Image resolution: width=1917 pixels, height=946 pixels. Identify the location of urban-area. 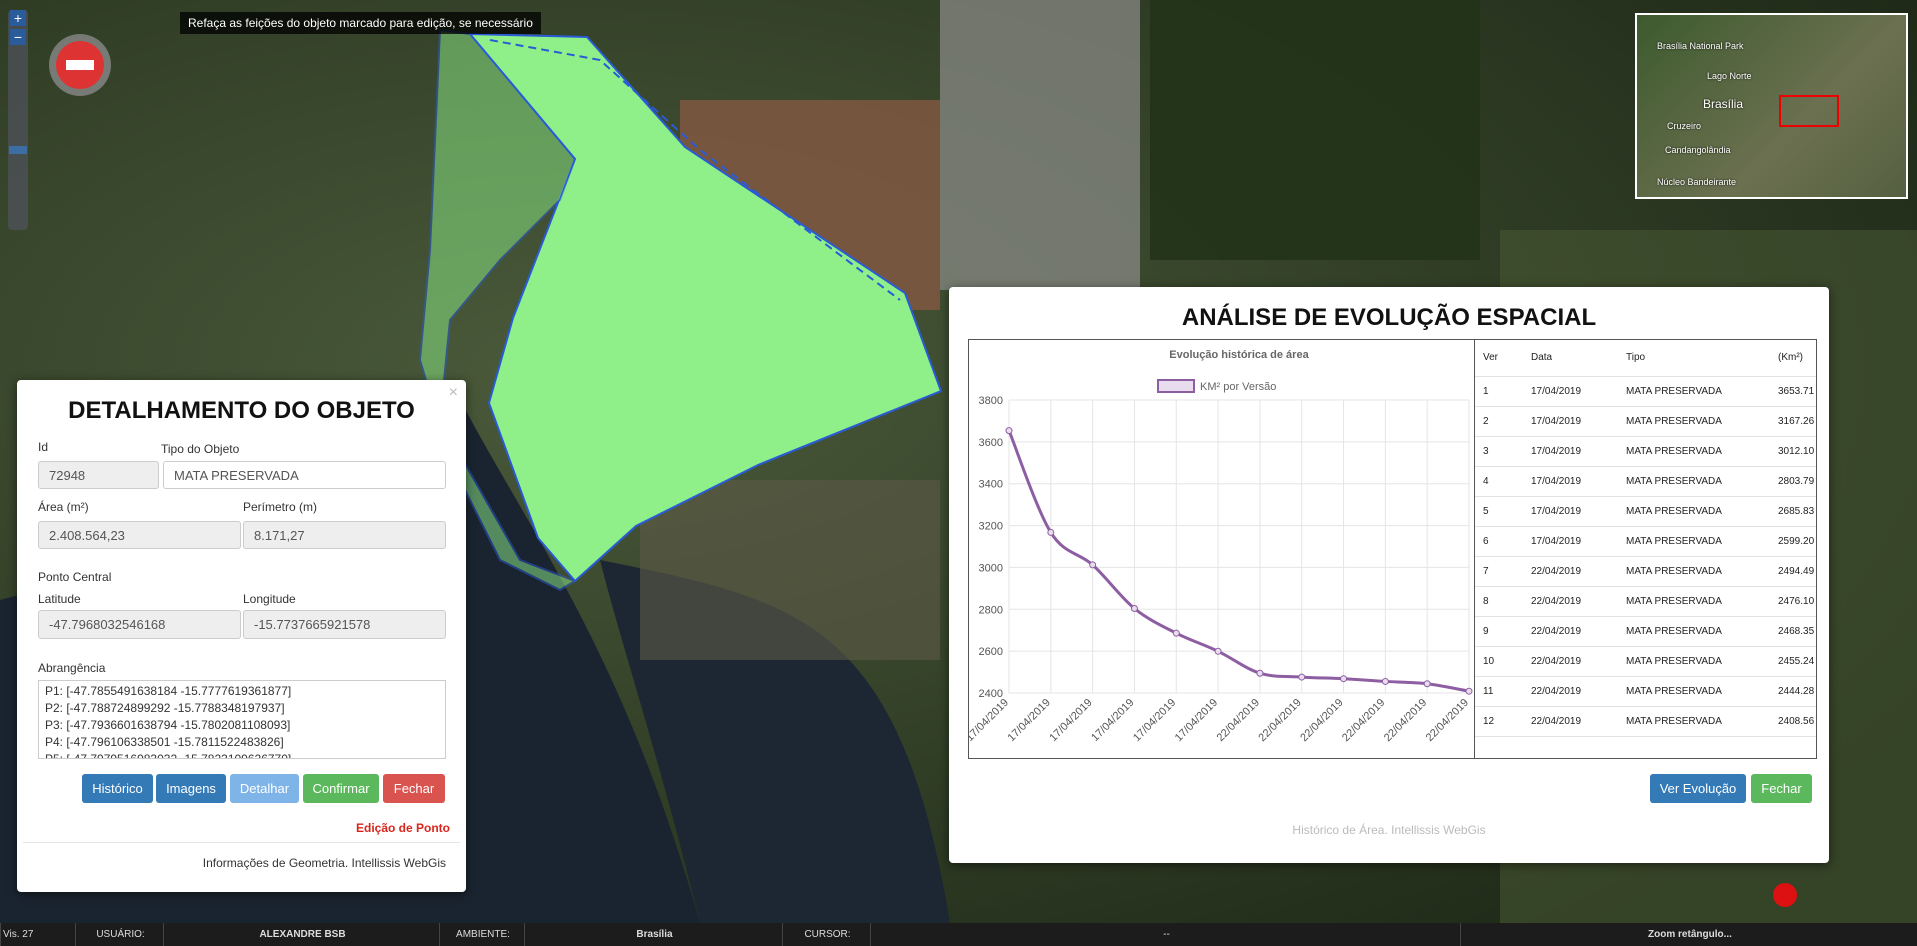
(790, 570).